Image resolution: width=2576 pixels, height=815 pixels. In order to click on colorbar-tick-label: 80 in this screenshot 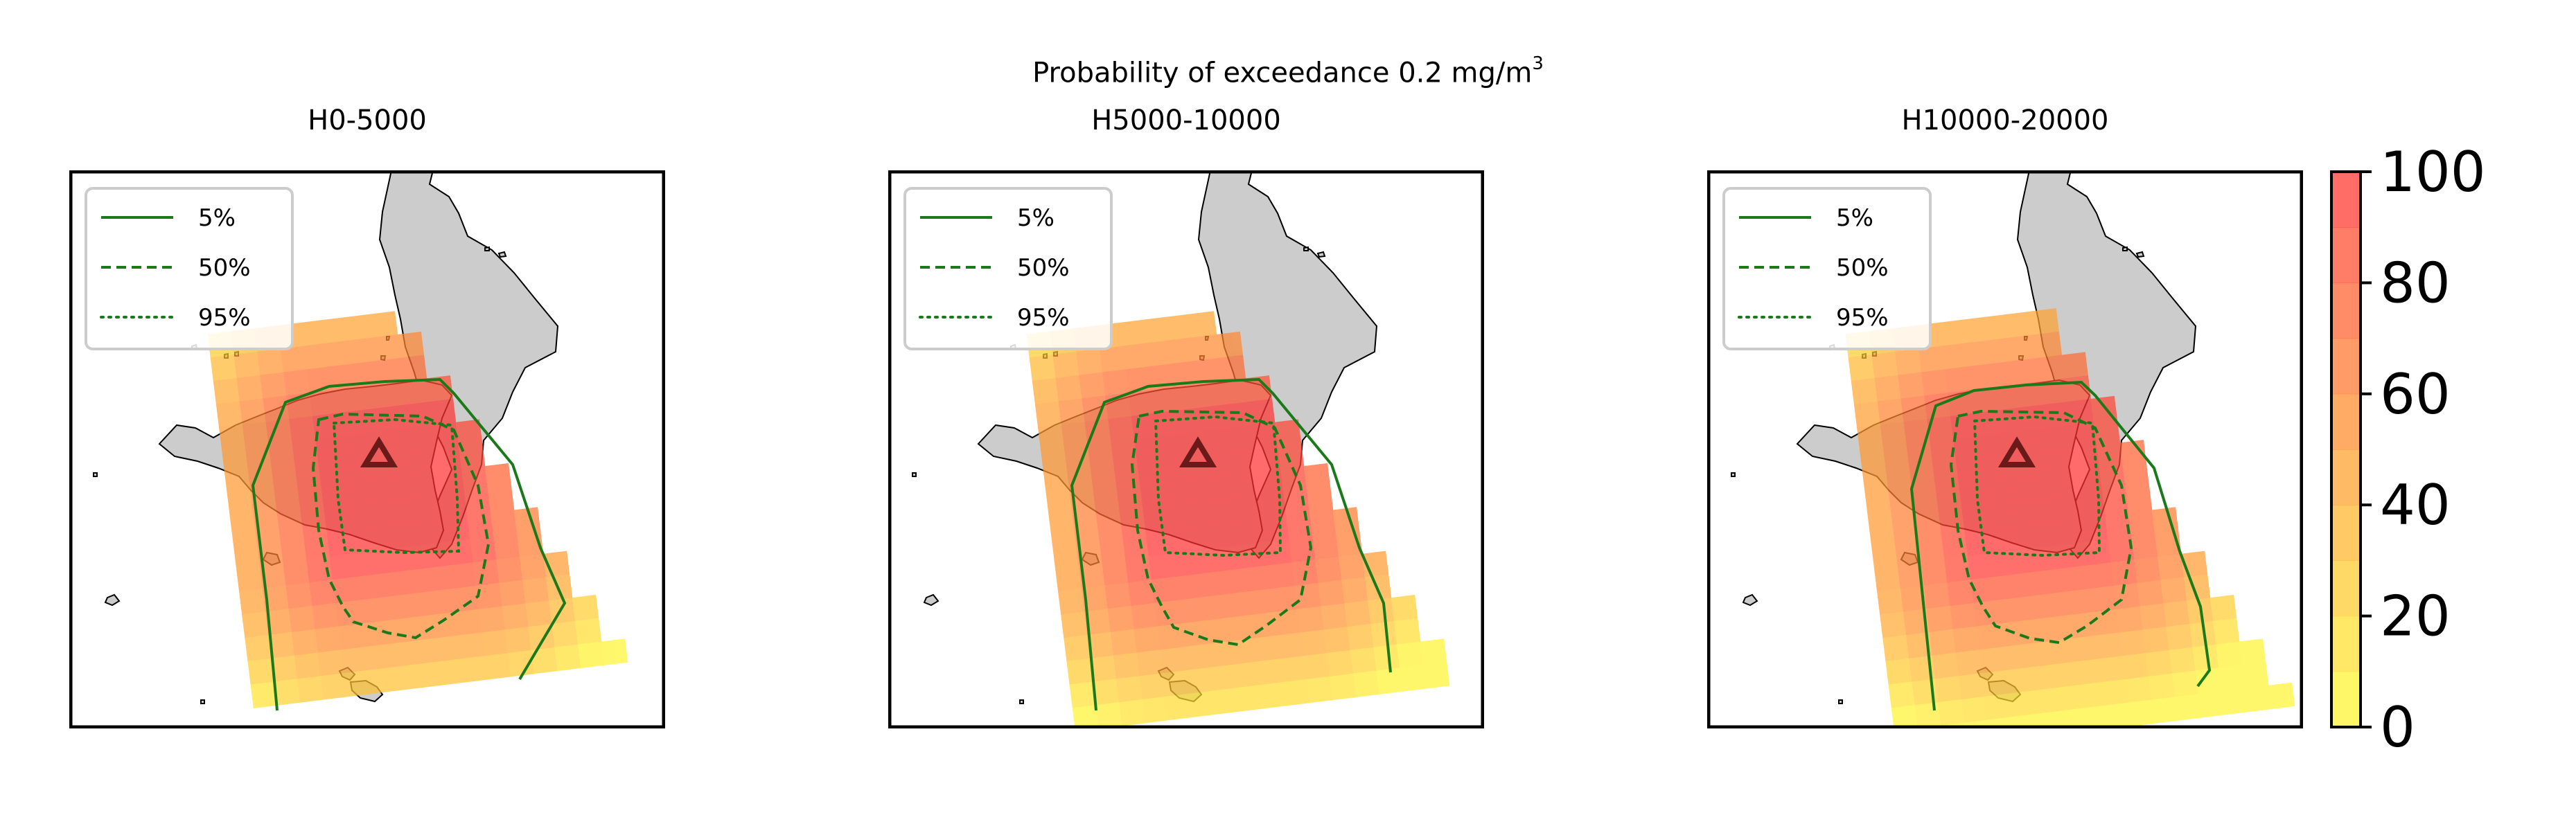, I will do `click(2415, 283)`.